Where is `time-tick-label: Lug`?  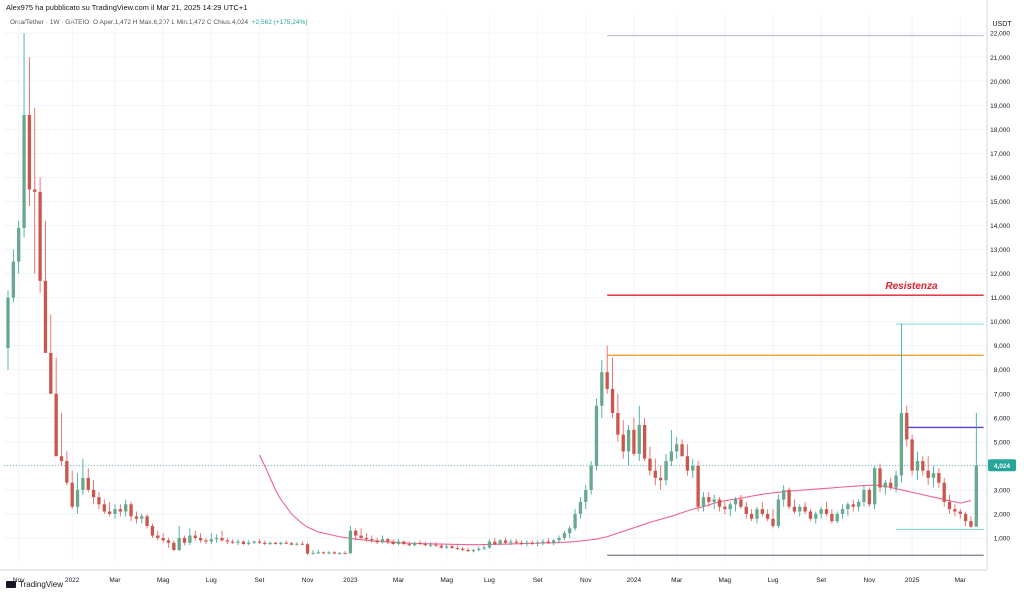
time-tick-label: Lug is located at coordinates (211, 580).